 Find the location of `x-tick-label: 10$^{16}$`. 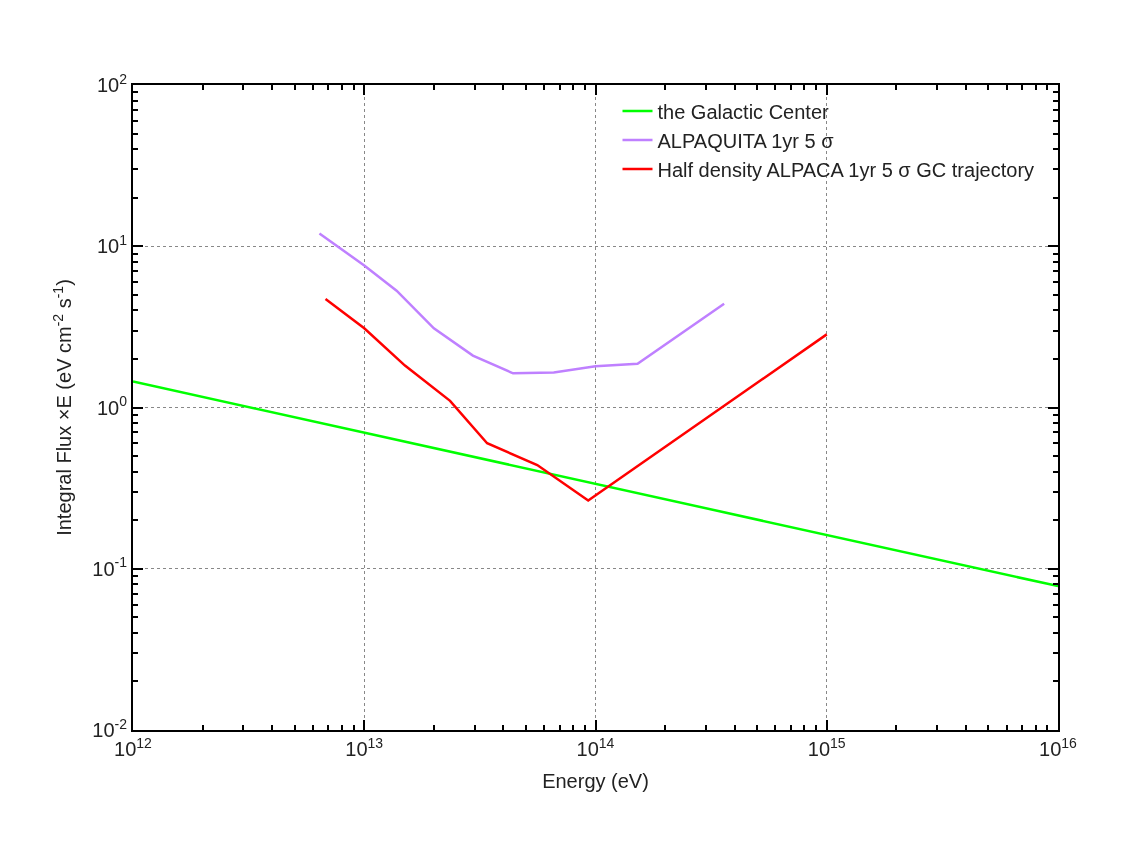

x-tick-label: 10$^{16}$ is located at coordinates (1058, 747).